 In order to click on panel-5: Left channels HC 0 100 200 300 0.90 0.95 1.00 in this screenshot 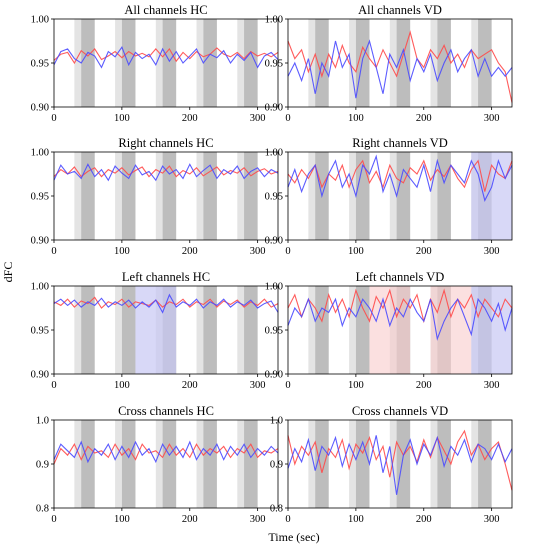, I will do `click(155, 330)`.